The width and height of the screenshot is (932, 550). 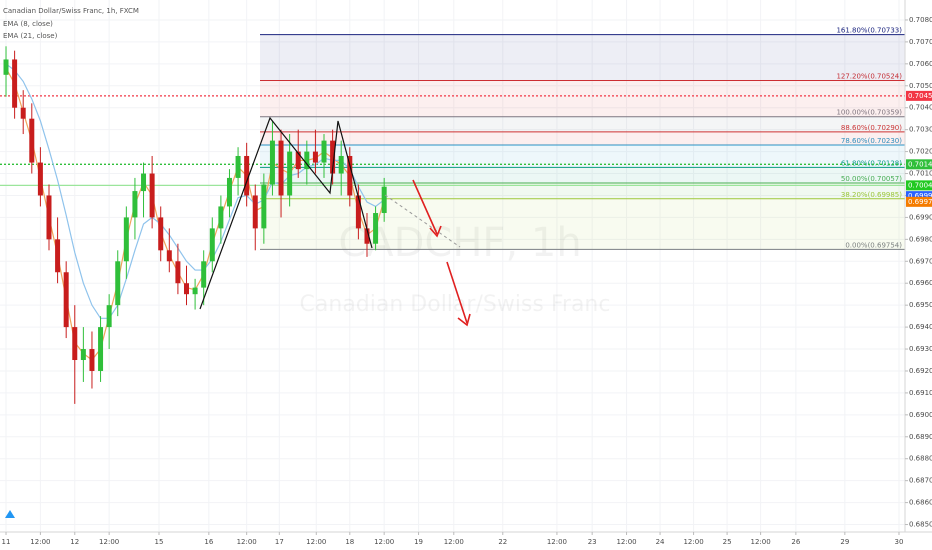 What do you see at coordinates (28, 24) in the screenshot?
I see `legend-entry: EMA (8, close)` at bounding box center [28, 24].